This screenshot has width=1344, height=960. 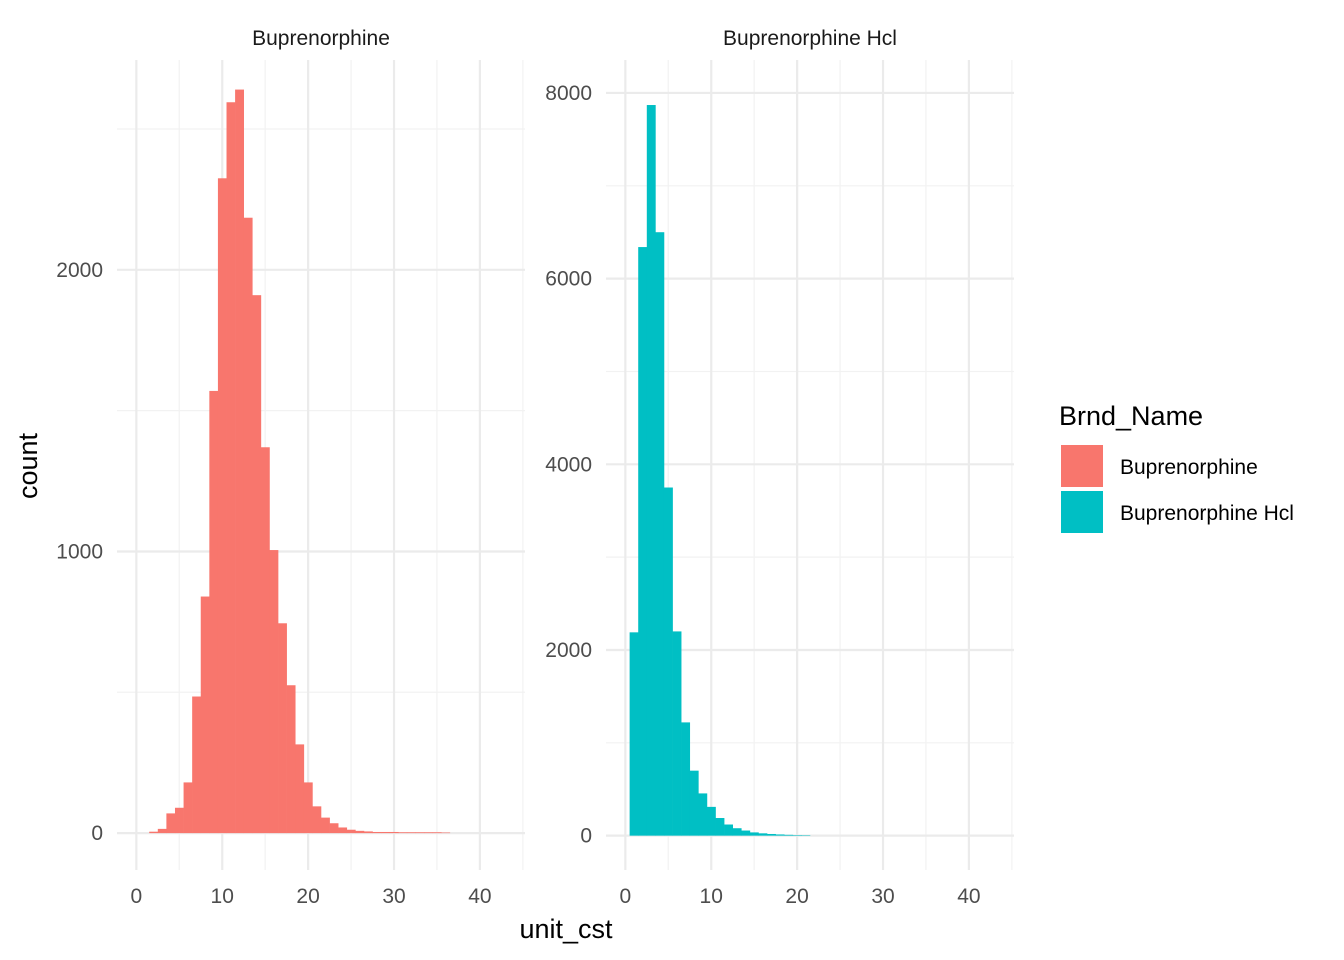 What do you see at coordinates (566, 929) in the screenshot?
I see `x-axis-title: unit_cst` at bounding box center [566, 929].